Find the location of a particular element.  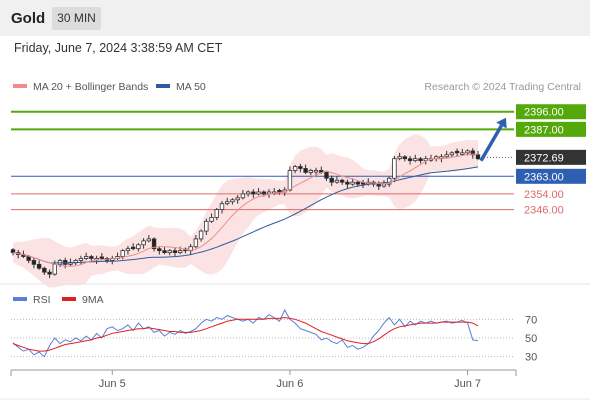

main-legend: MA 20 + Bollinger Bands MA 50 is located at coordinates (109, 87).